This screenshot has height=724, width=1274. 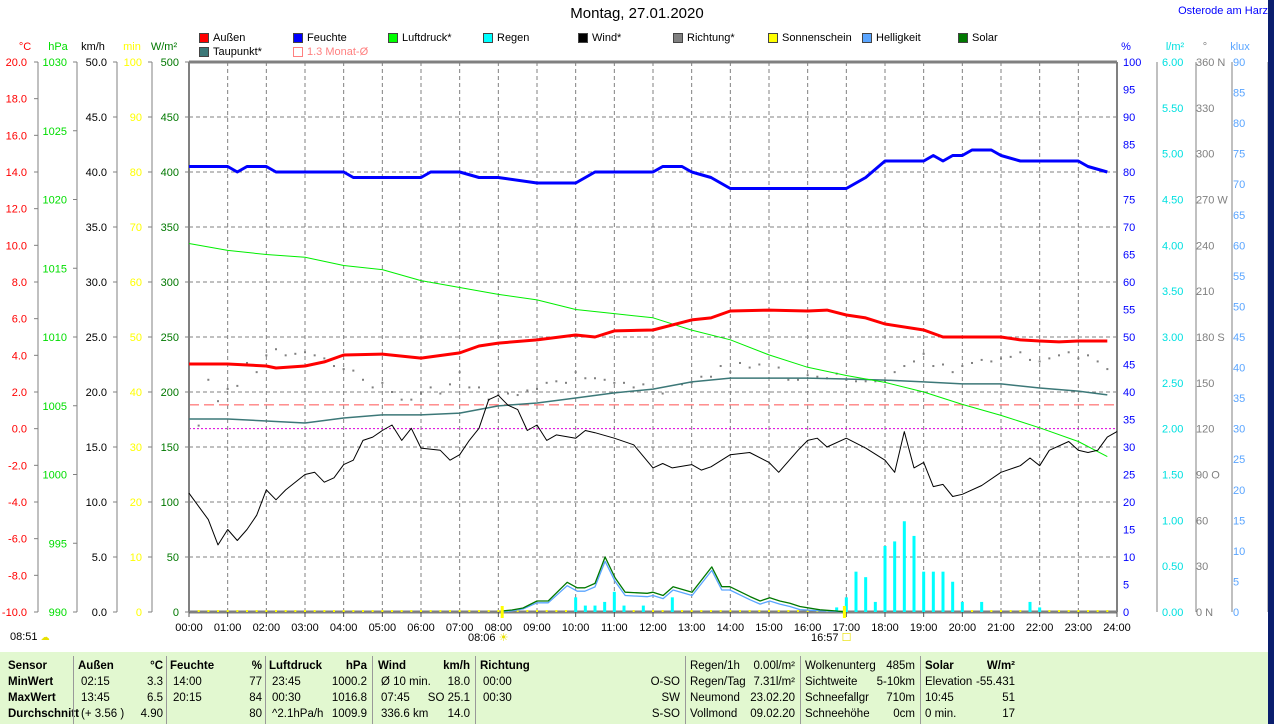 I want to click on sunset-time: 16:57, so click(x=825, y=638).